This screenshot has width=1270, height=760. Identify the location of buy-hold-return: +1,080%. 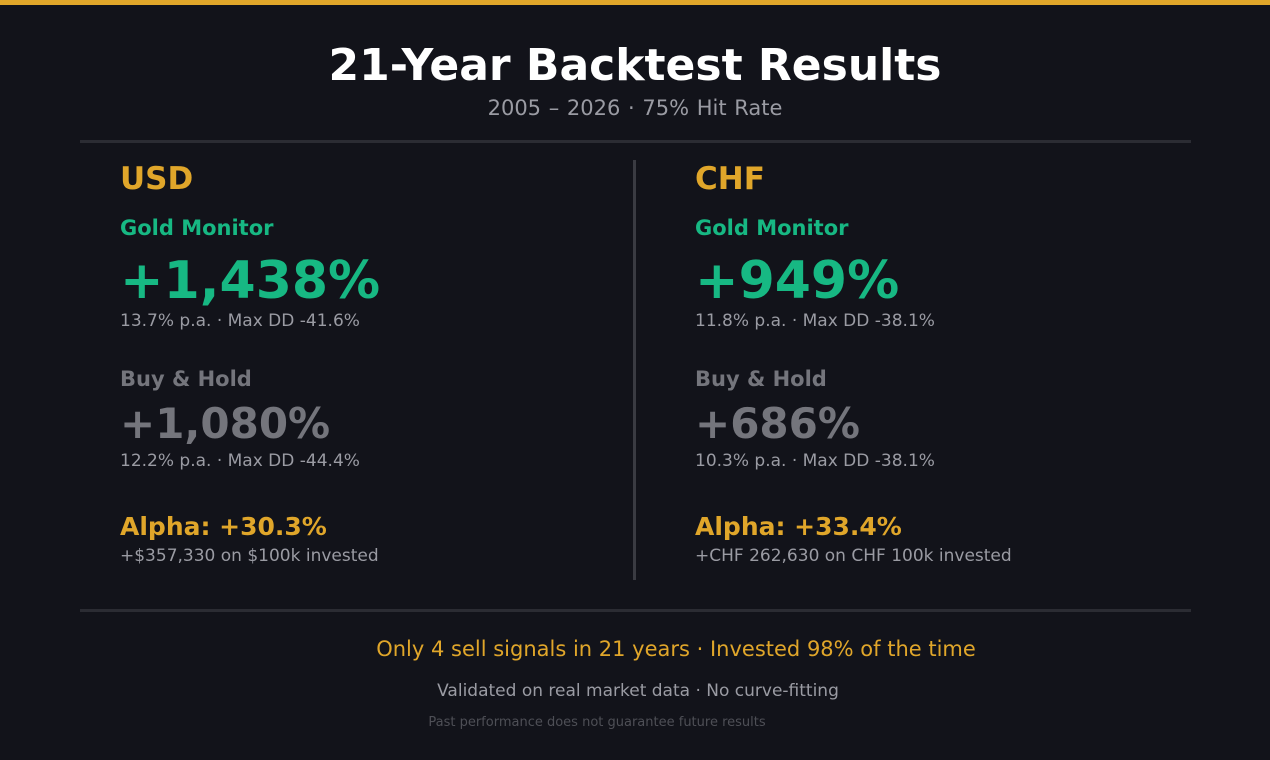
(225, 423).